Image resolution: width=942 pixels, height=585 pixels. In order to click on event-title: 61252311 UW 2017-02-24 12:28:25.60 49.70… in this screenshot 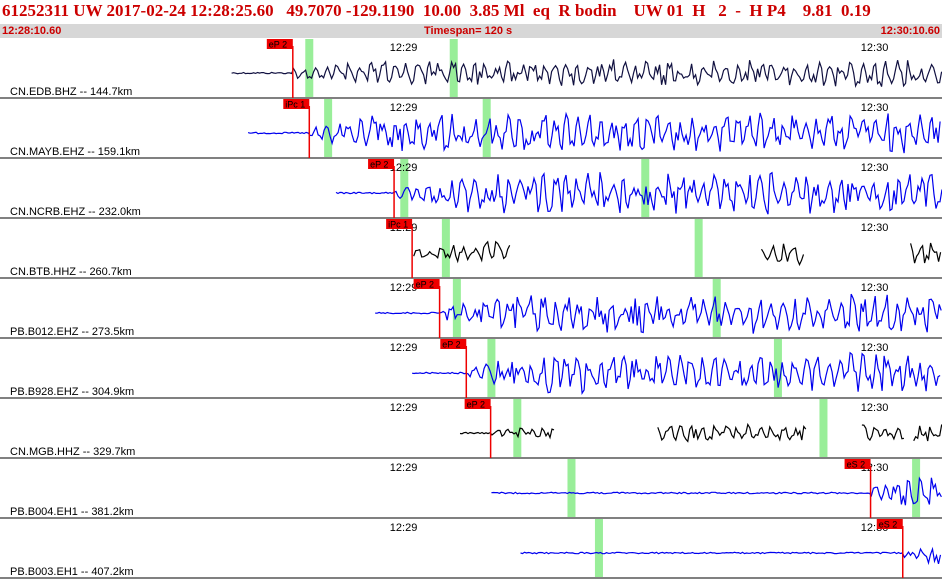, I will do `click(436, 10)`.